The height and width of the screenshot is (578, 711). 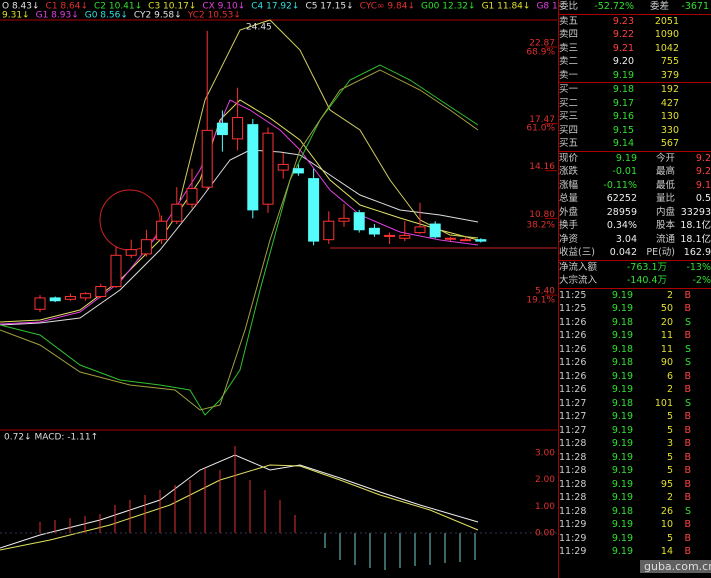 What do you see at coordinates (635, 323) in the screenshot?
I see `trade-row: 11:26 9.18 20 S` at bounding box center [635, 323].